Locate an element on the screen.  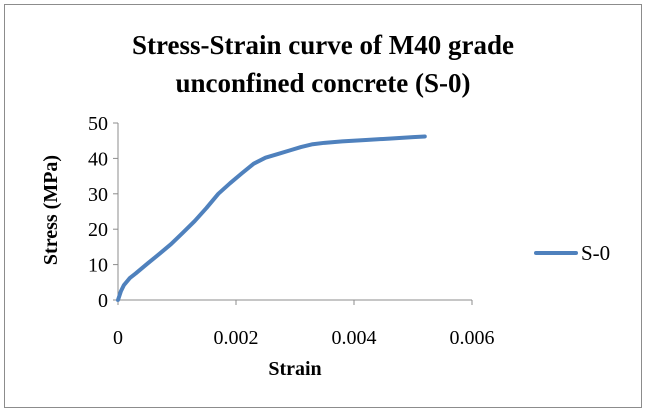
legend: S-0 is located at coordinates (572, 253).